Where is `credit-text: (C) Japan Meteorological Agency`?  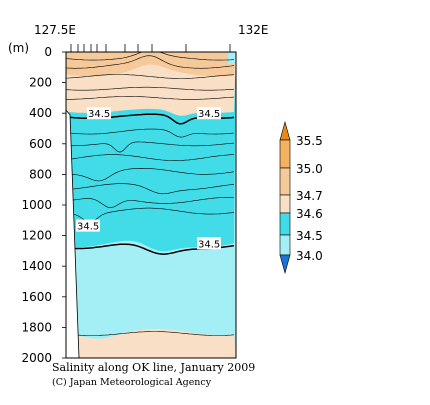
credit-text: (C) Japan Meteorological Agency is located at coordinates (132, 382).